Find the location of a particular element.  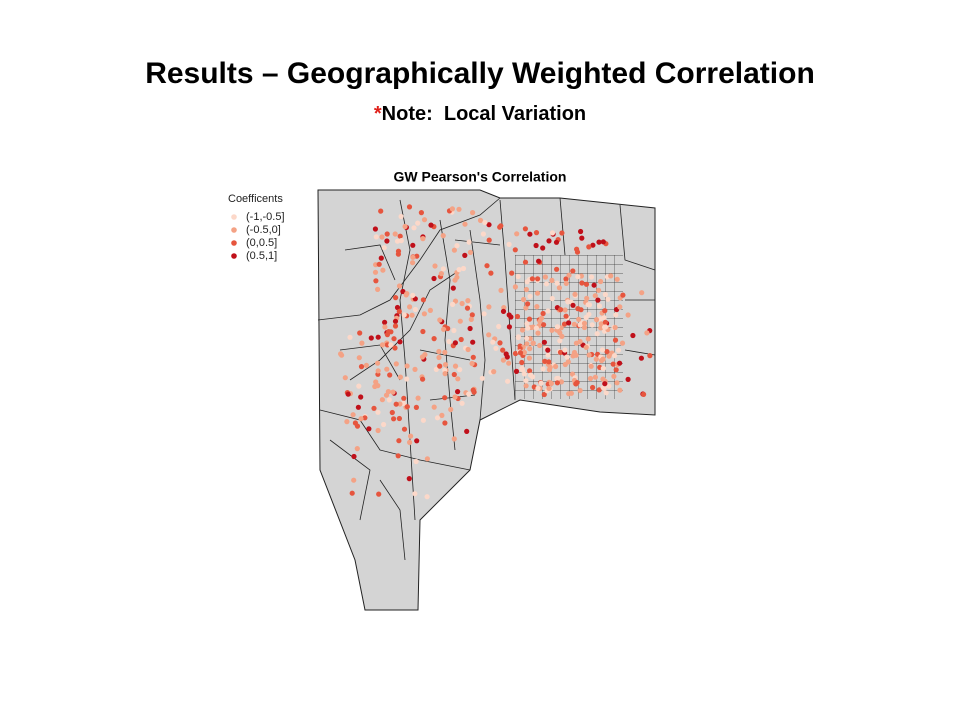

note: *Note: Local Variation is located at coordinates (480, 114).